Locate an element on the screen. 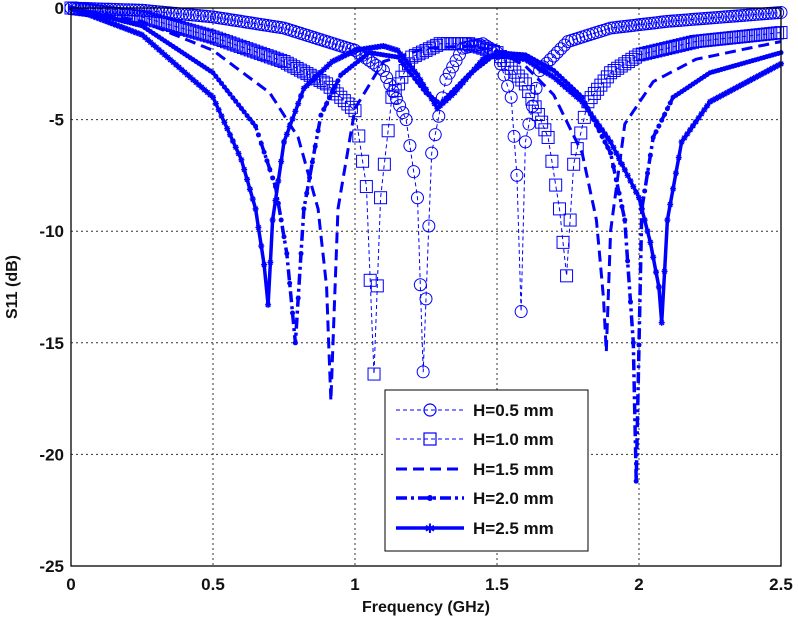 The width and height of the screenshot is (798, 625). legend-item-h10: H=1.0 mm is located at coordinates (475, 439).